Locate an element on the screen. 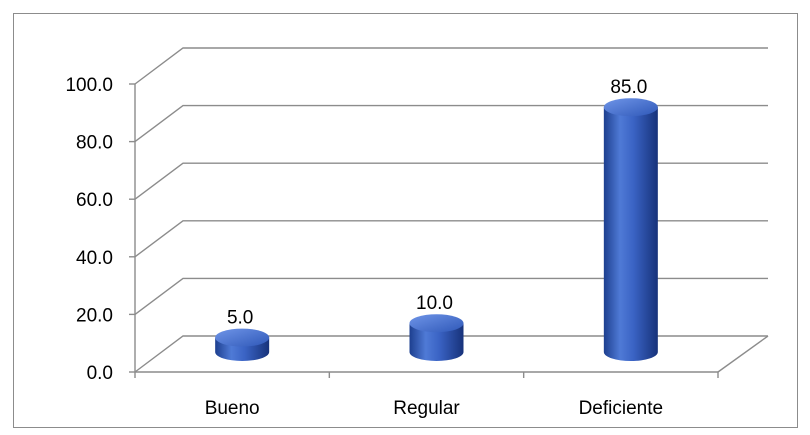 This screenshot has width=810, height=435. y-tick-label: 0.0 is located at coordinates (100, 373).